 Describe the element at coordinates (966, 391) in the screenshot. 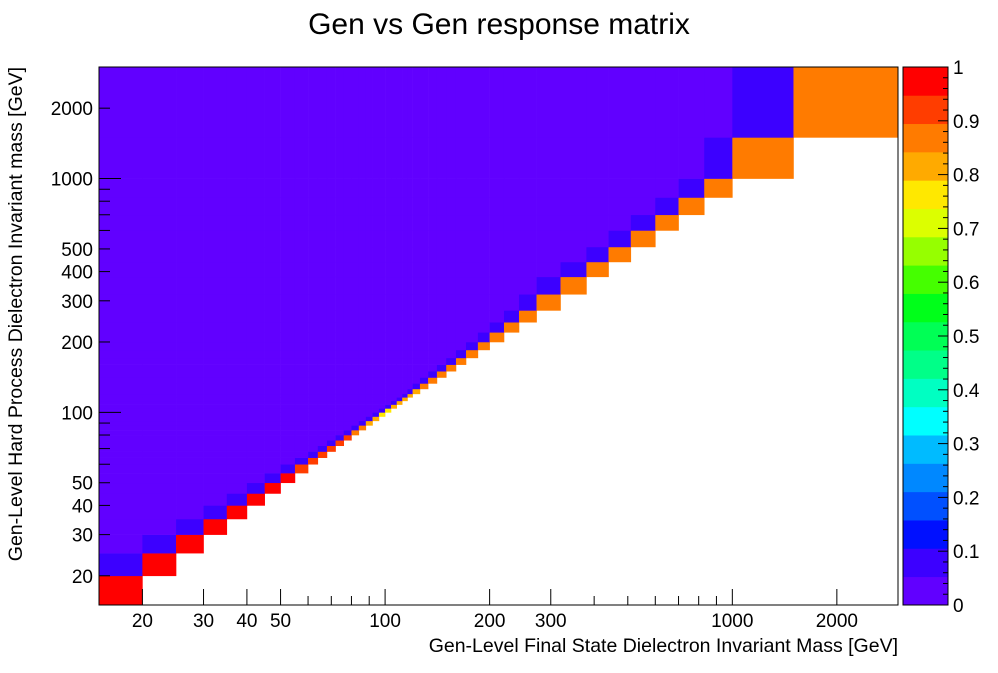

I see `colorbar-label: 0.4` at that location.